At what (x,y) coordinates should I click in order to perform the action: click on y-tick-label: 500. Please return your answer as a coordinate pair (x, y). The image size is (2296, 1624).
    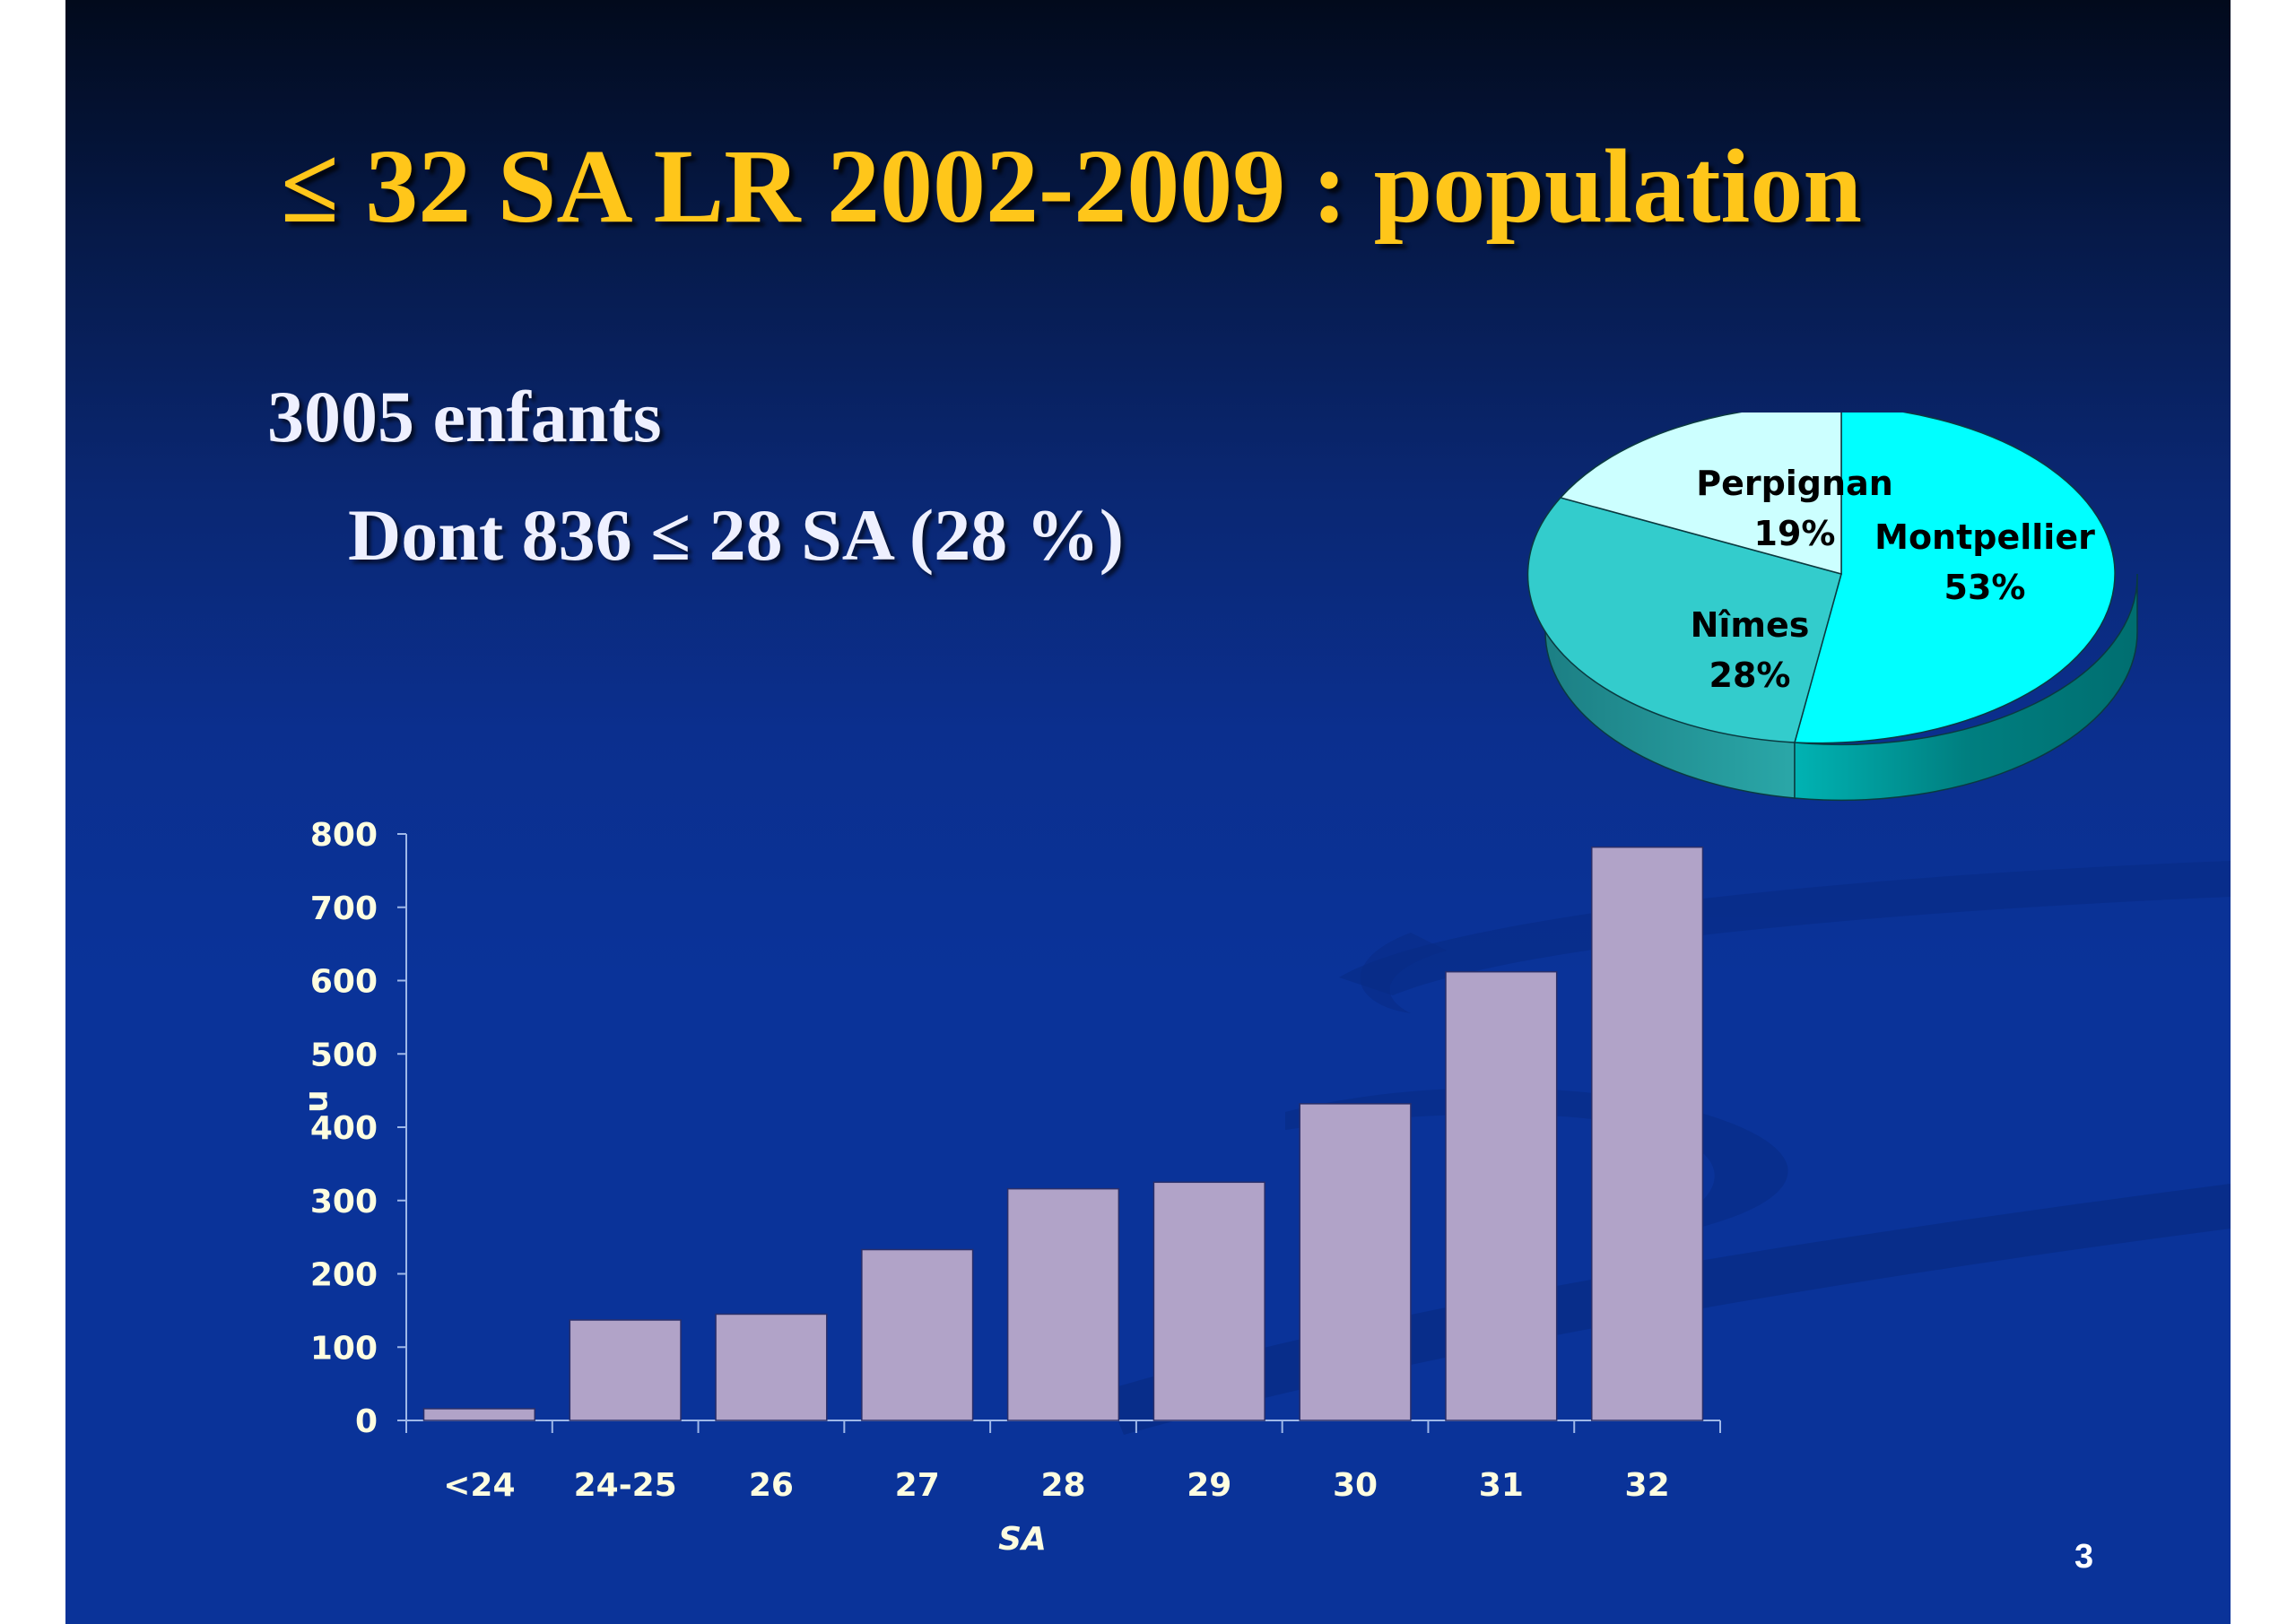
    Looking at the image, I should click on (344, 1055).